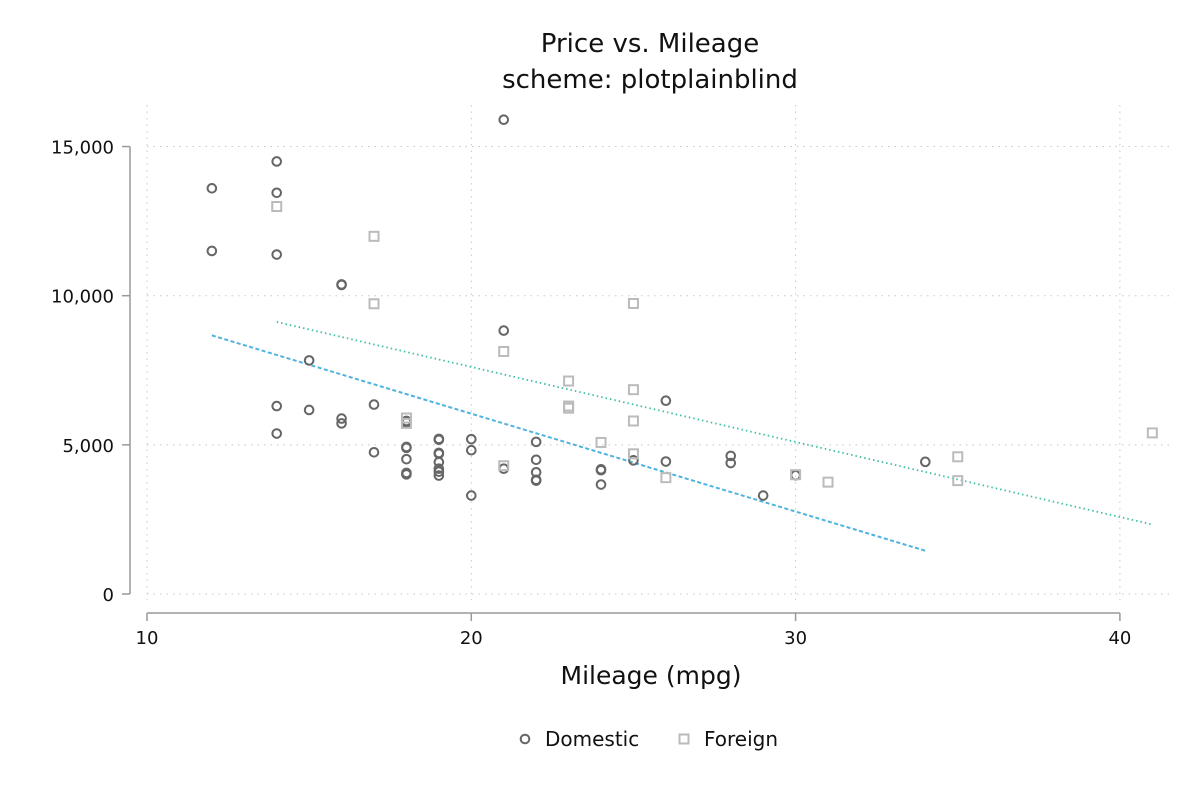 The image size is (1200, 800). What do you see at coordinates (633, 631) in the screenshot?
I see `x-axis-ticks: 10 20 30 40` at bounding box center [633, 631].